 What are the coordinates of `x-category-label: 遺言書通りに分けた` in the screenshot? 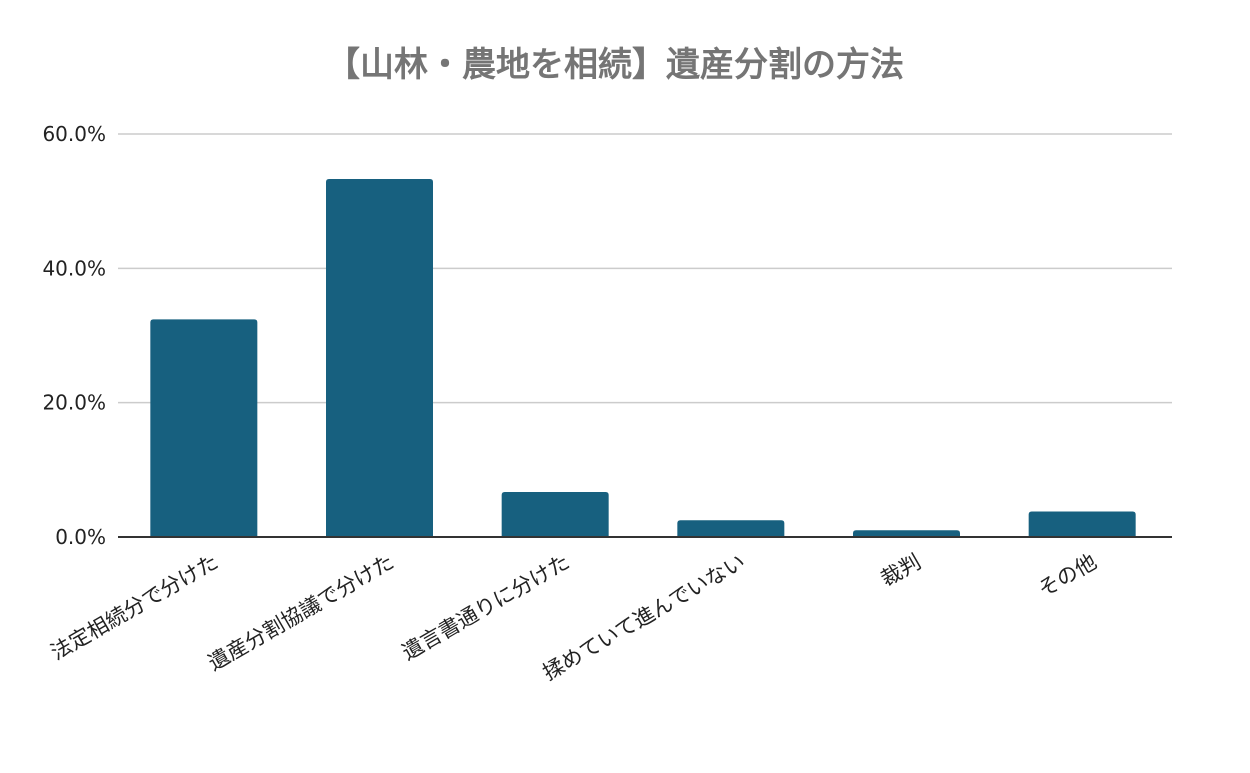 It's located at (486, 607).